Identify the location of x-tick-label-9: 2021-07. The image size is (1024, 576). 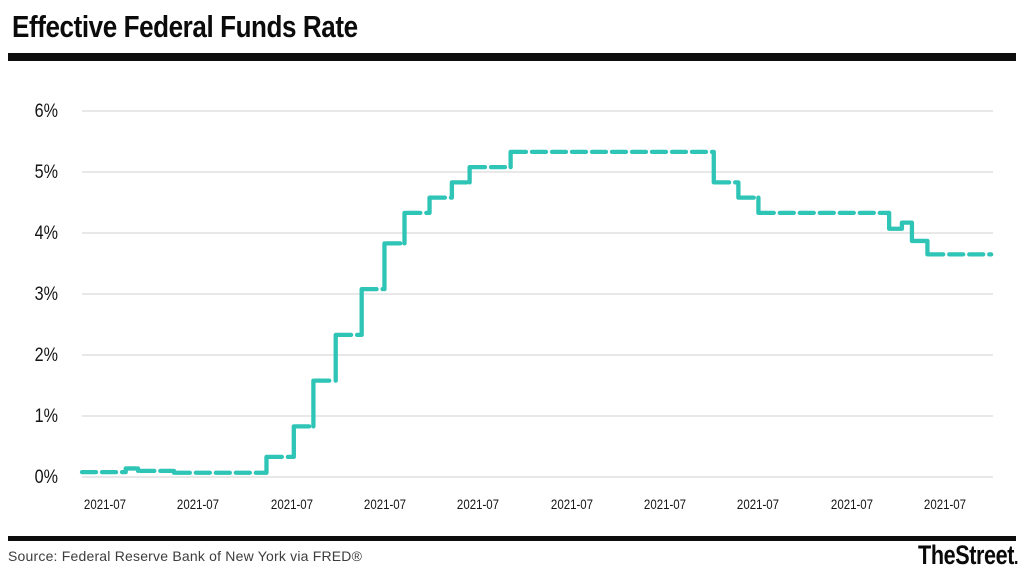
(945, 504).